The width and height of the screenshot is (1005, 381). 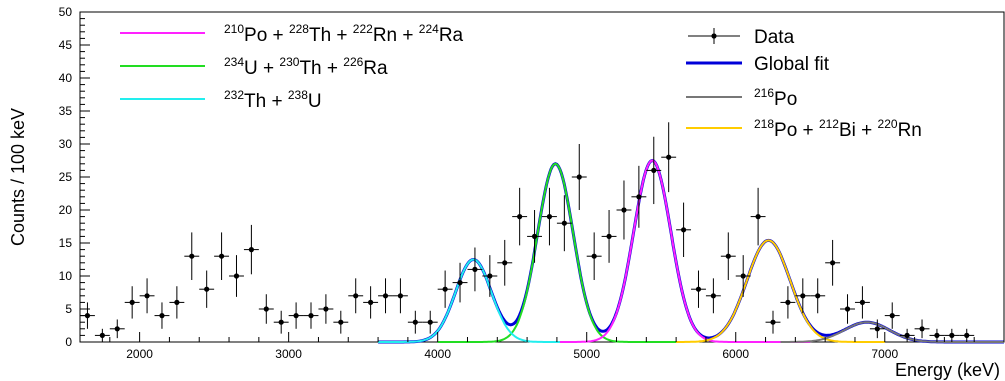 I want to click on legend-label: 216Po, so click(x=775, y=98).